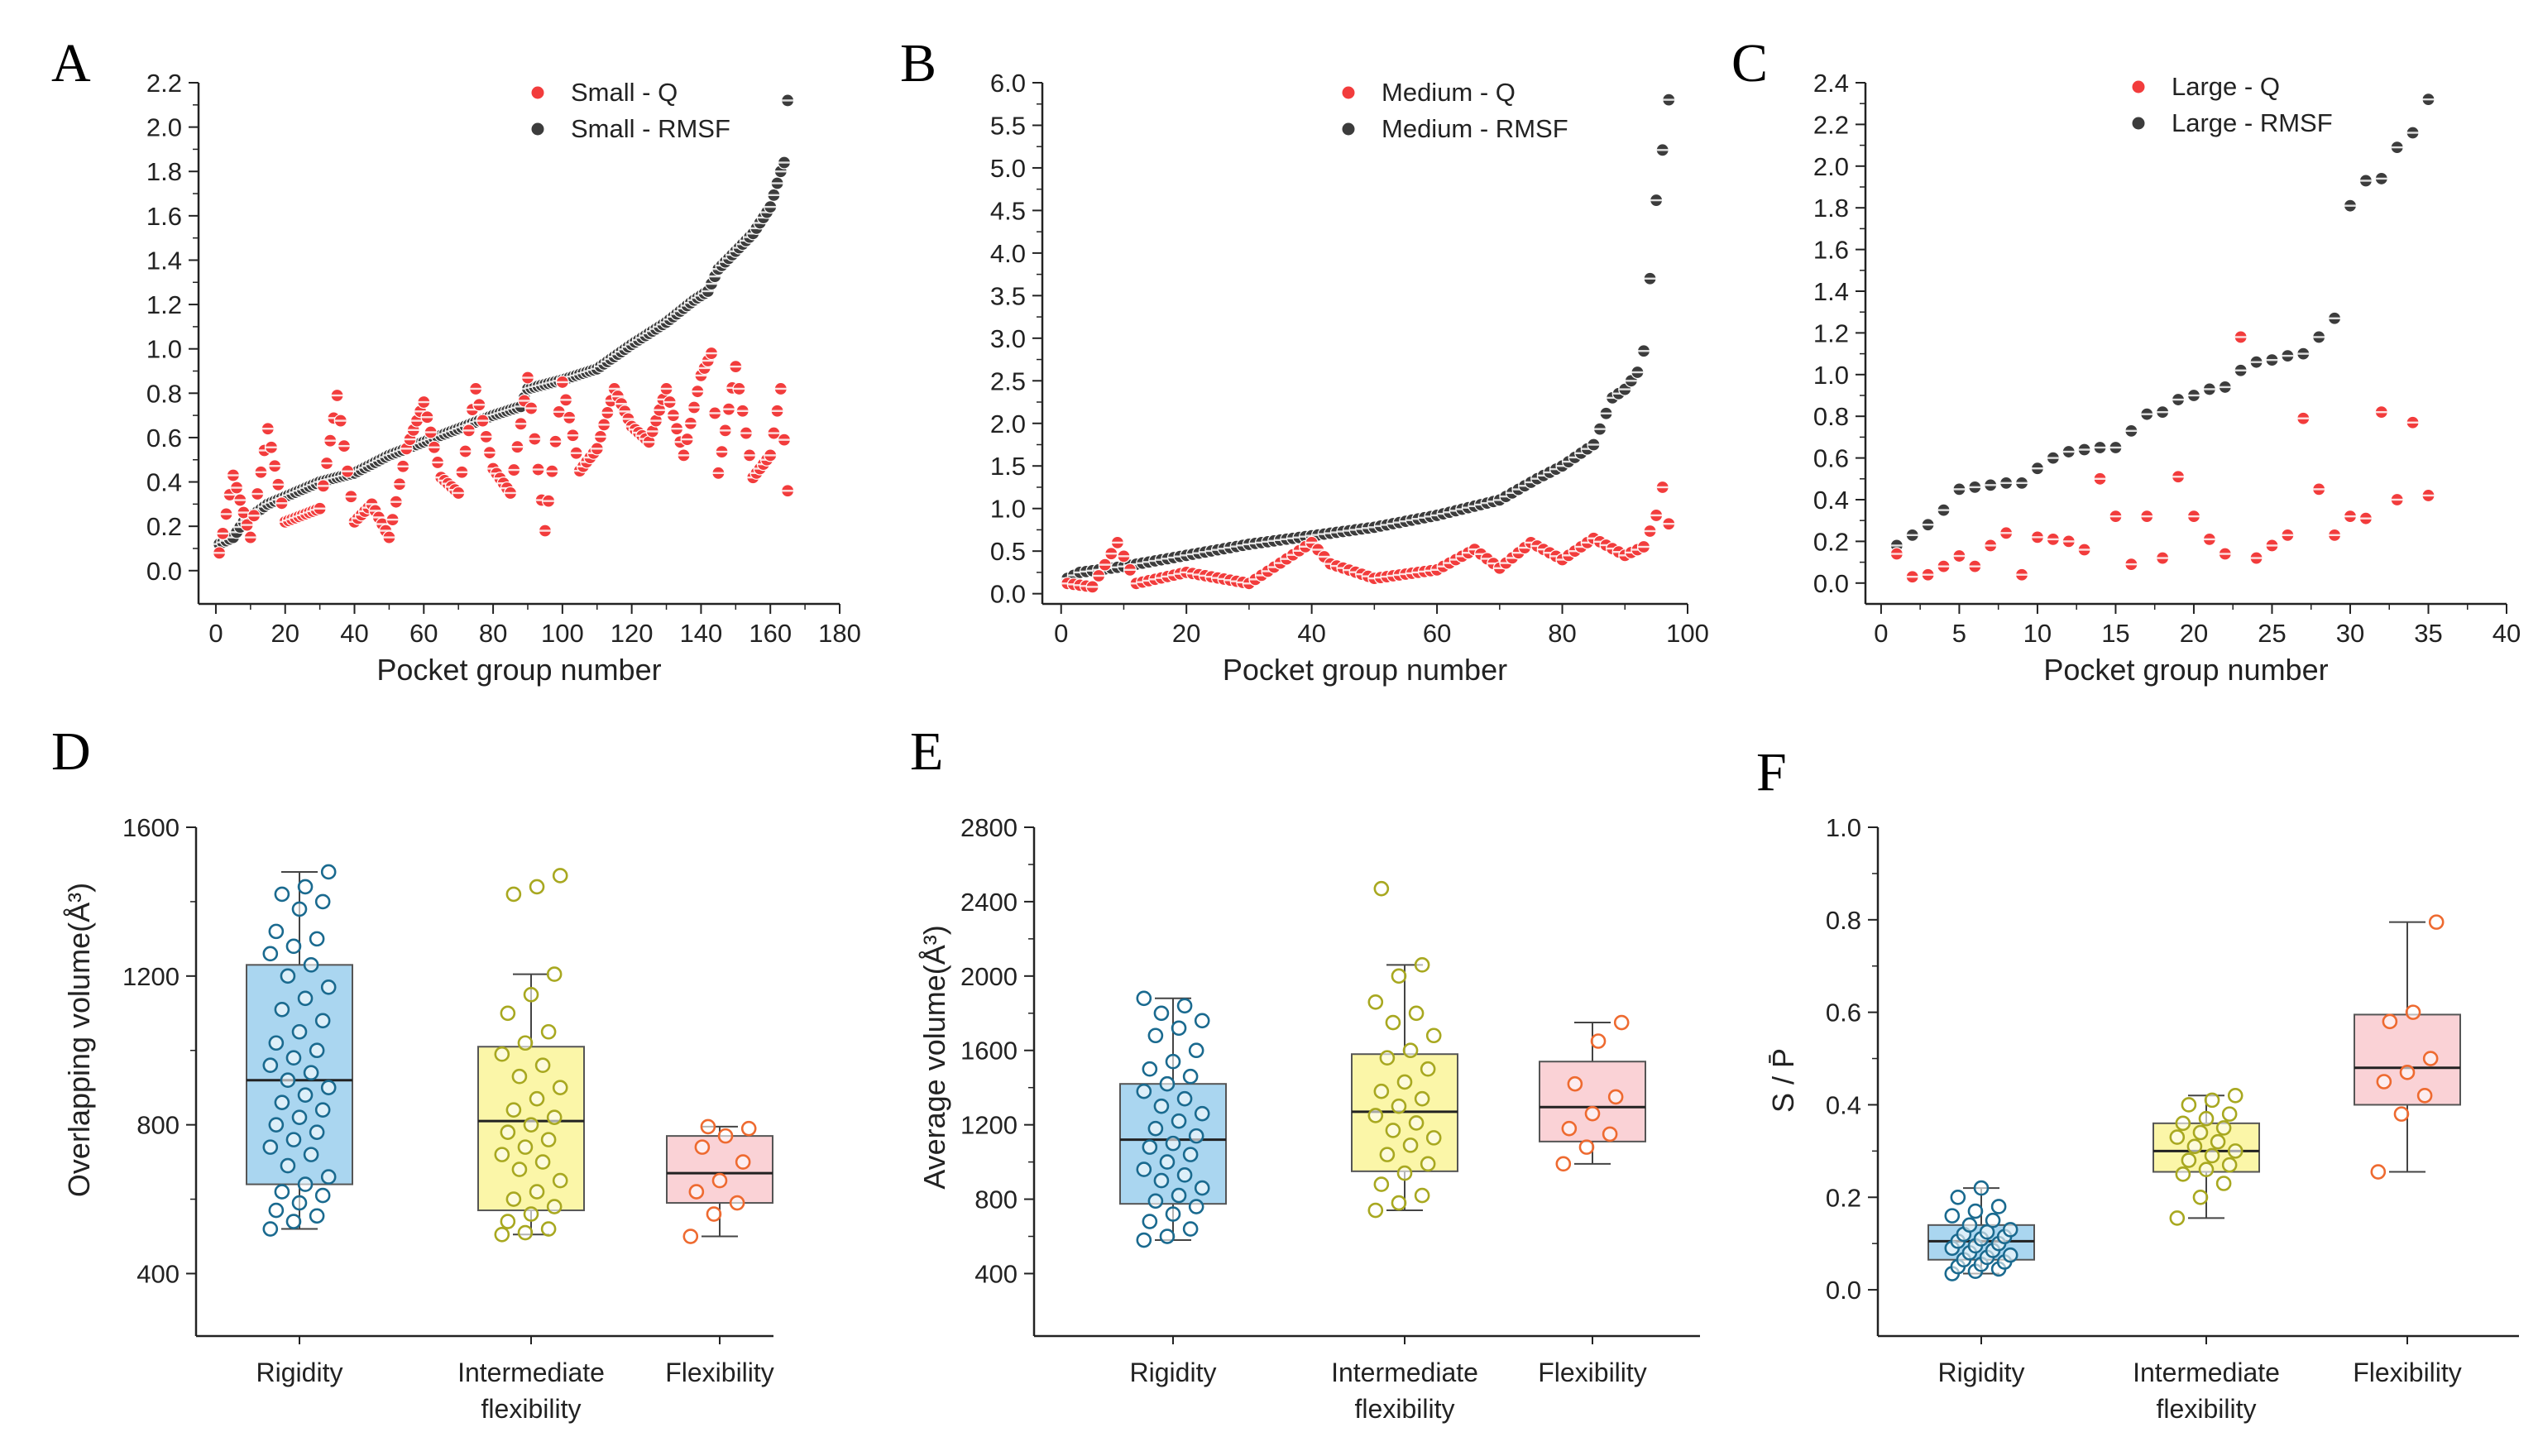 This screenshot has width=2538, height=1456. What do you see at coordinates (1348, 92) in the screenshot?
I see `legend-marker` at bounding box center [1348, 92].